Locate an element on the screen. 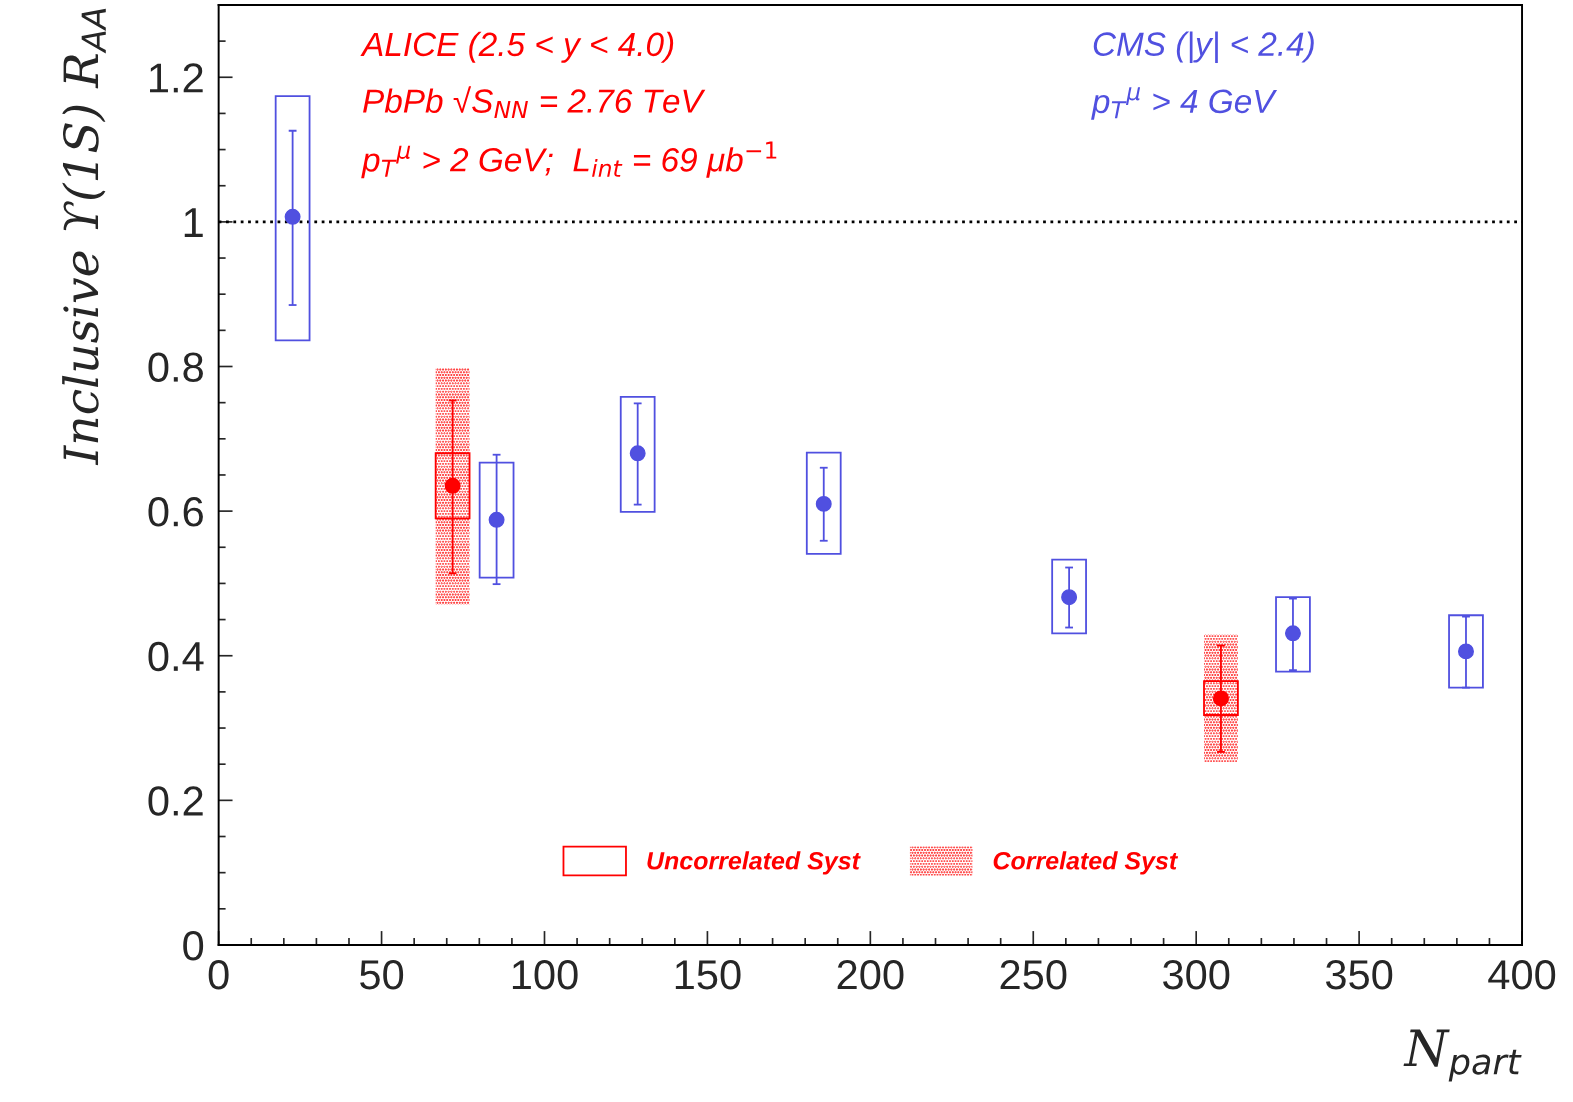 This screenshot has height=1102, width=1573. annotation: p$_{T}$$^{μ}$ > 4 GeV is located at coordinates (1184, 103).